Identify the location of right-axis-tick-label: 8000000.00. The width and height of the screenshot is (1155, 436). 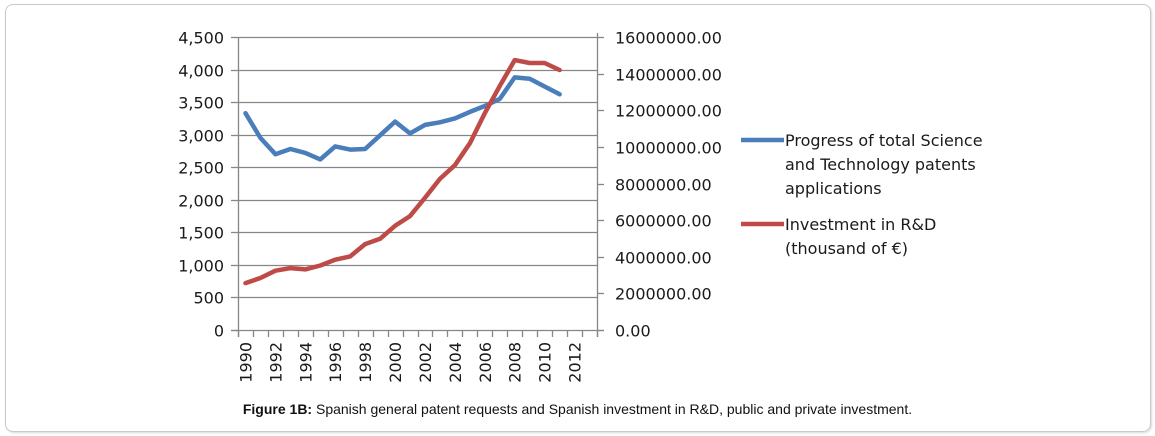
(663, 185).